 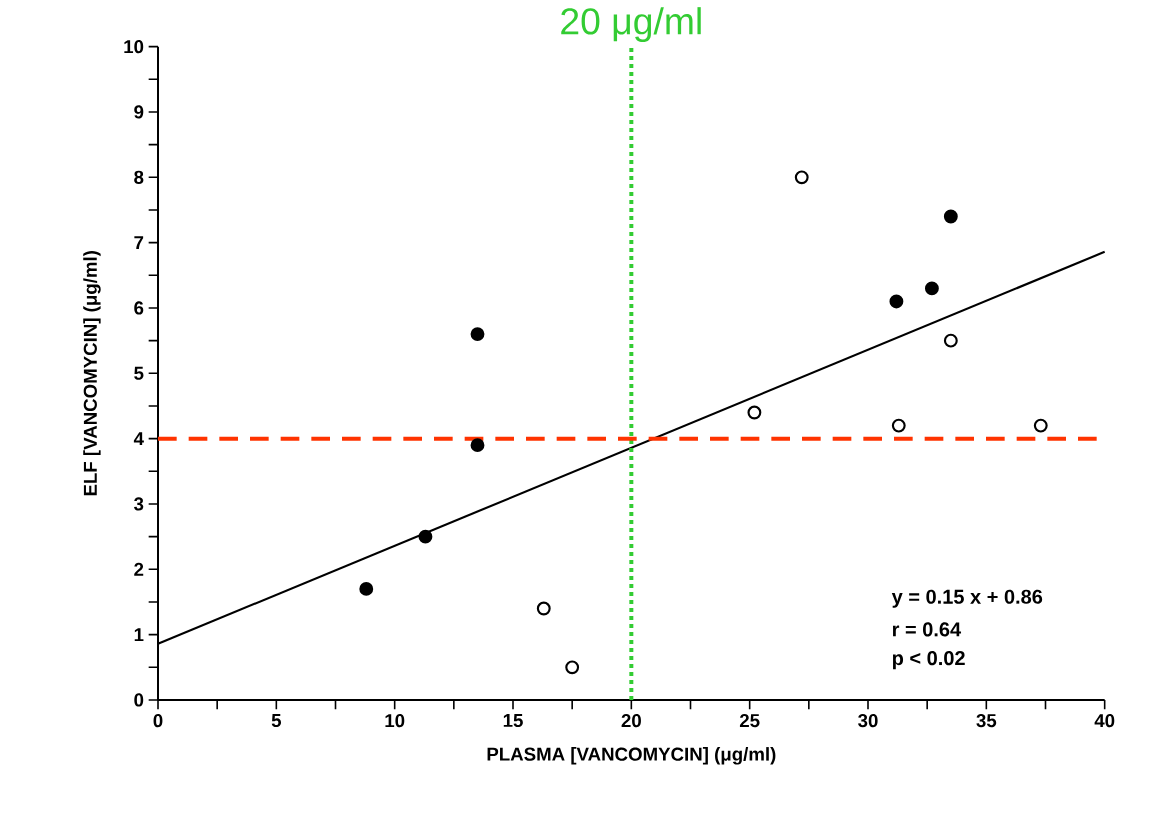 What do you see at coordinates (631, 756) in the screenshot?
I see `x-axis-title: PLASMA [VANCOMYCIN] (μg/ml)` at bounding box center [631, 756].